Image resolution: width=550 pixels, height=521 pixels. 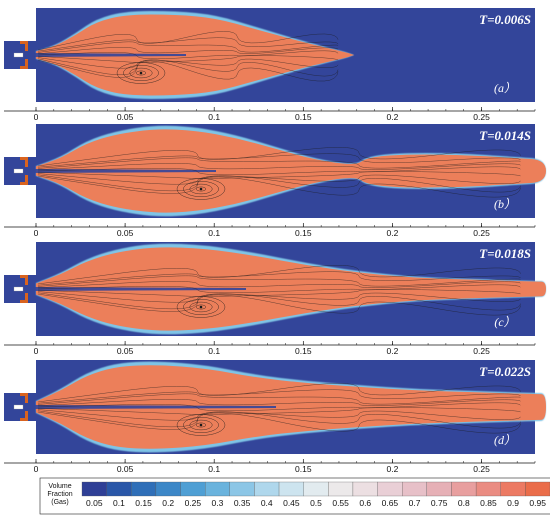 What do you see at coordinates (505, 440) in the screenshot?
I see `panel-tag: (d）` at bounding box center [505, 440].